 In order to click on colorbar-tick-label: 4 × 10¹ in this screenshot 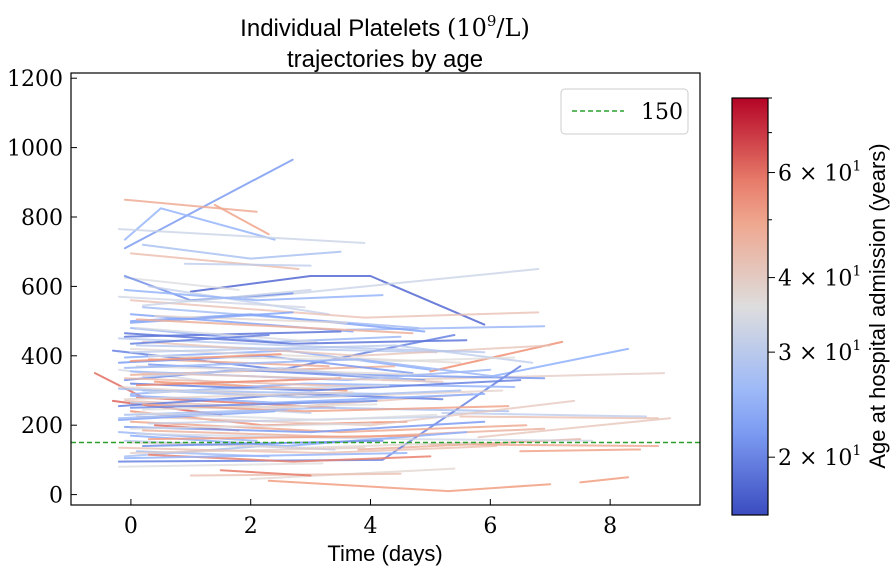, I will do `click(819, 278)`.